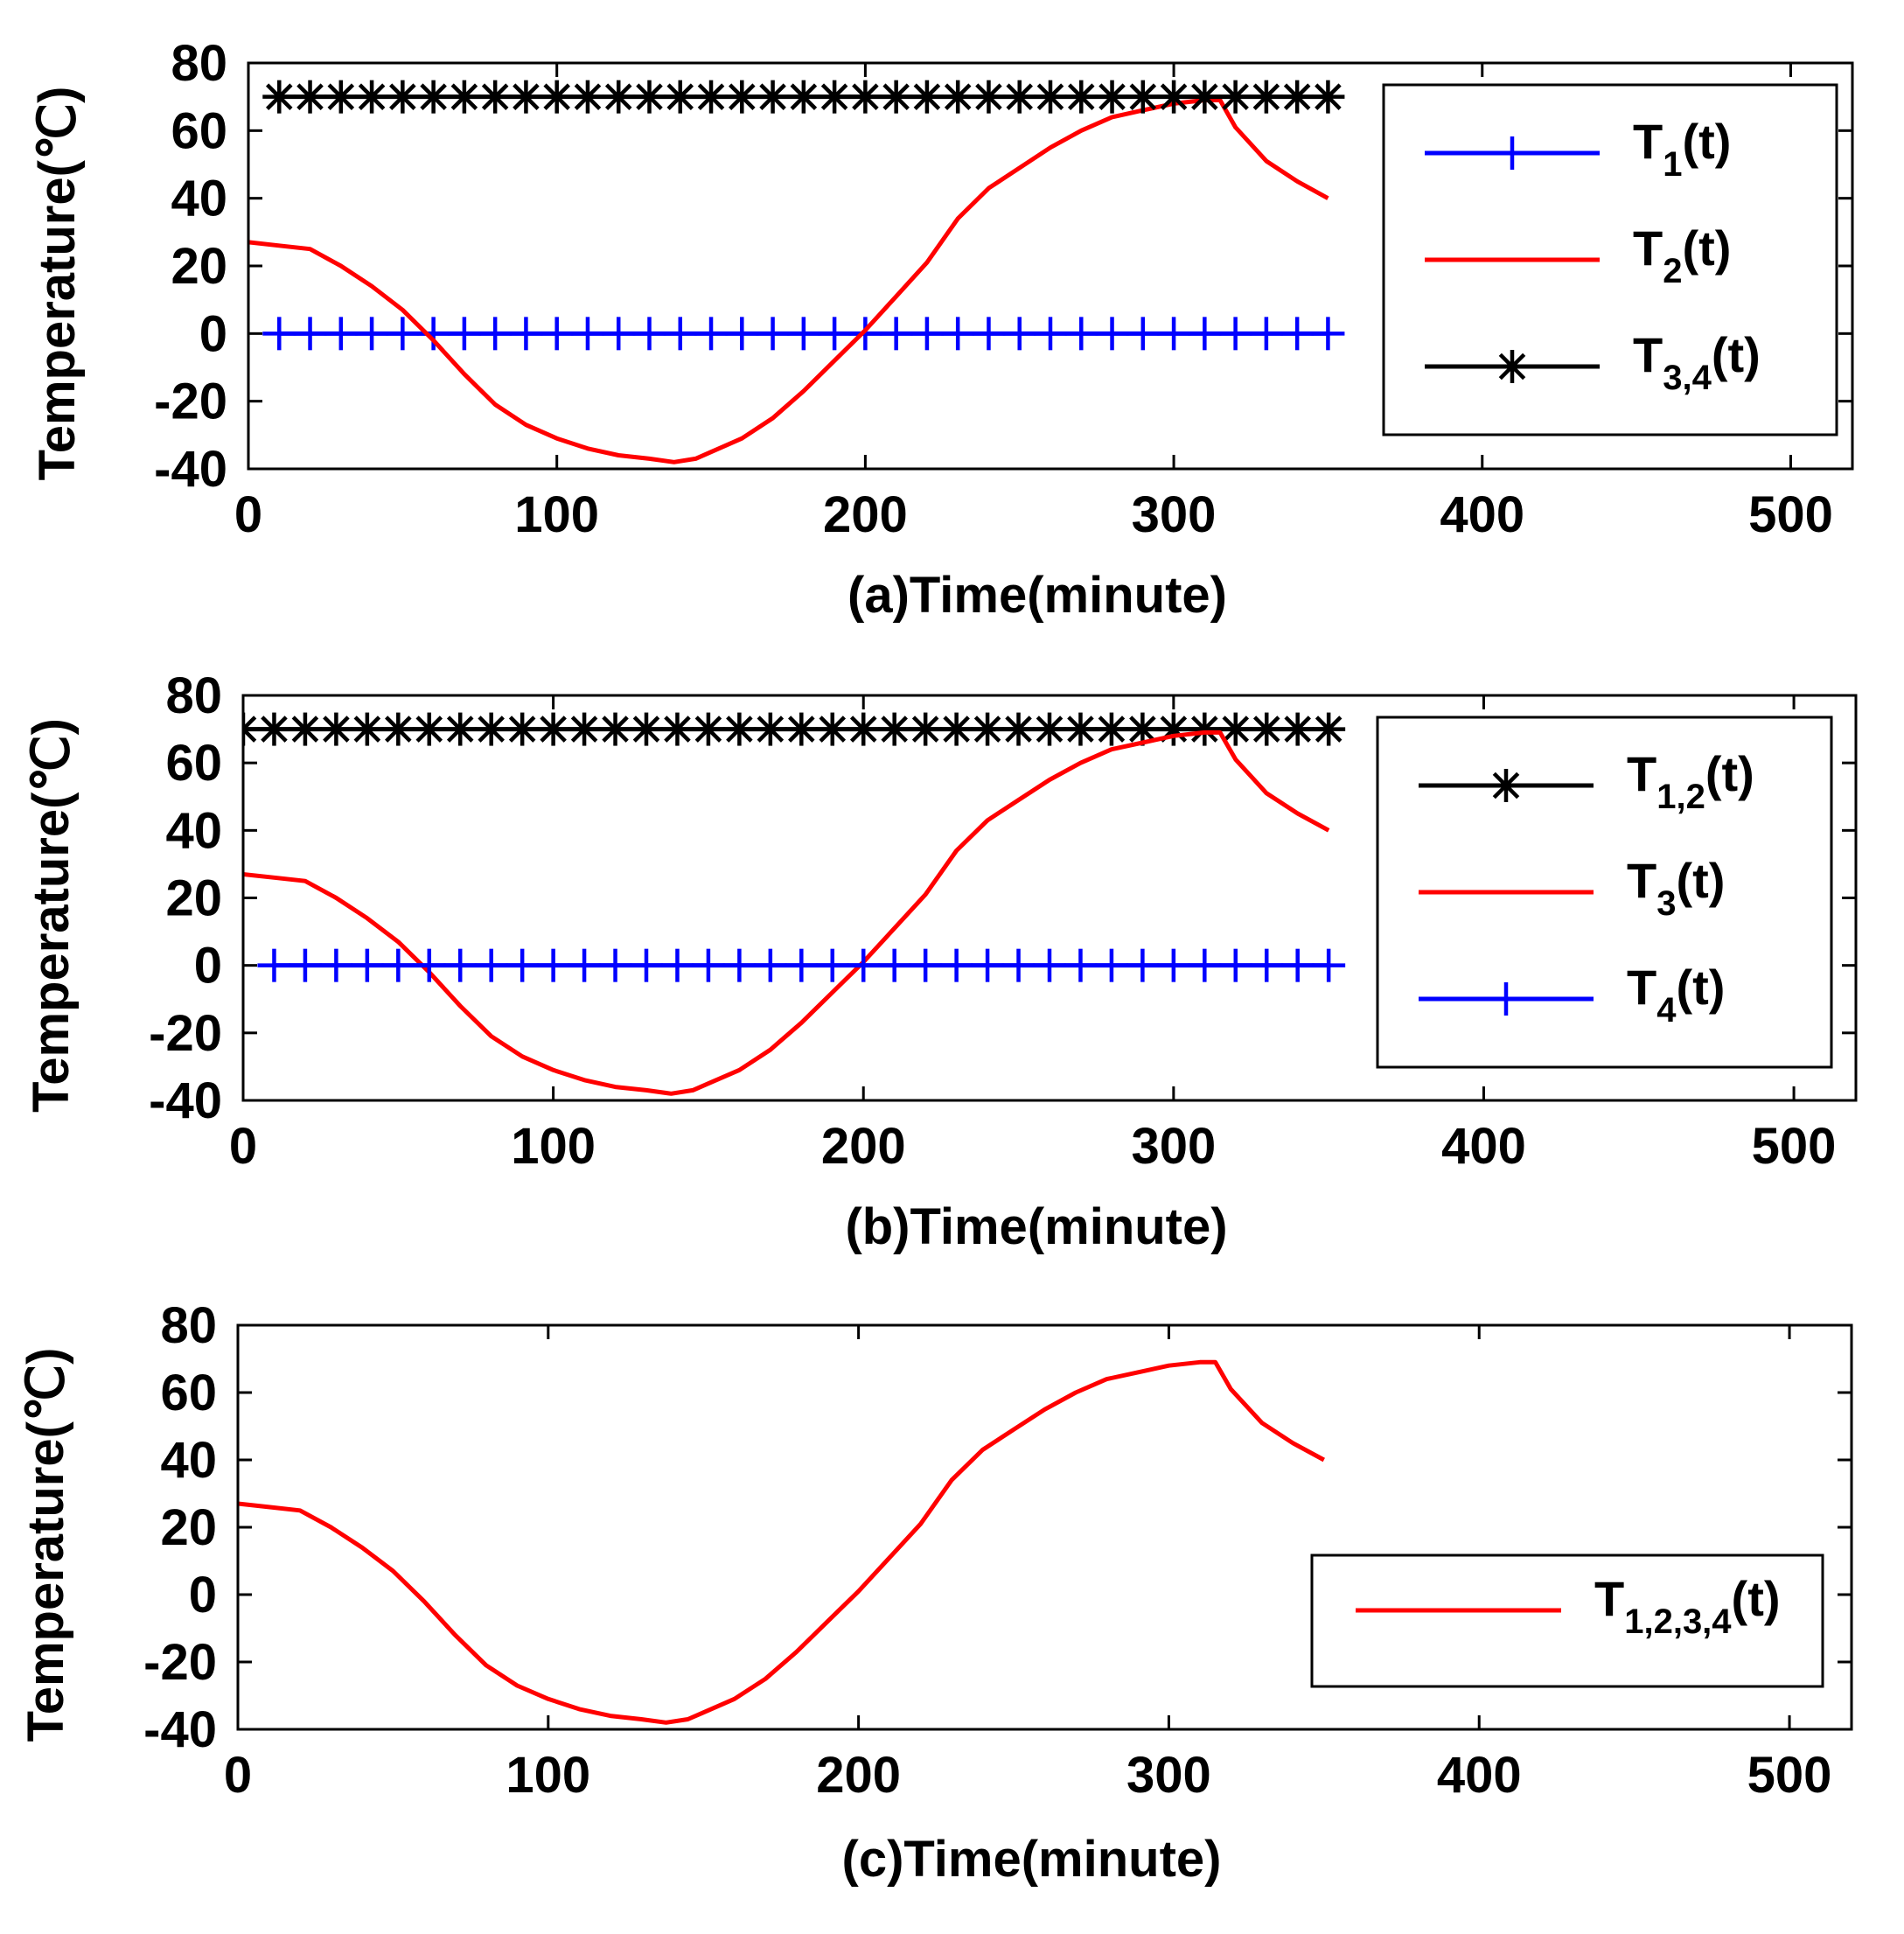 This screenshot has width=1904, height=1934. I want to click on legend-label: T1,2,3,4(t), so click(1687, 1606).